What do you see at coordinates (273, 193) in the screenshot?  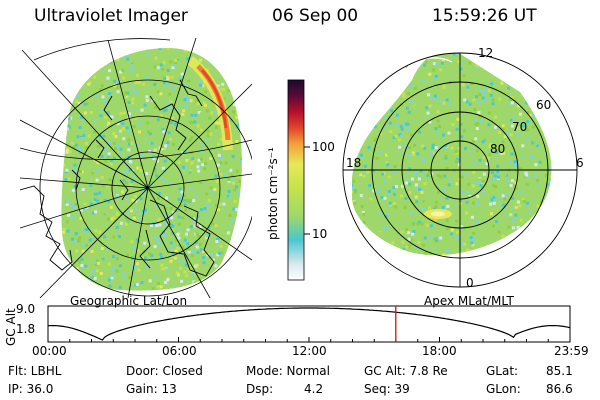 I see `colorbar-unit-label: photon cm⁻²s⁻¹` at bounding box center [273, 193].